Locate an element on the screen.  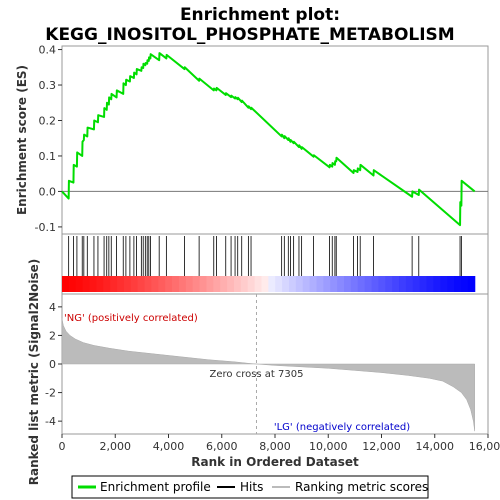
x-tick-label: 16,000 is located at coordinates (484, 446).